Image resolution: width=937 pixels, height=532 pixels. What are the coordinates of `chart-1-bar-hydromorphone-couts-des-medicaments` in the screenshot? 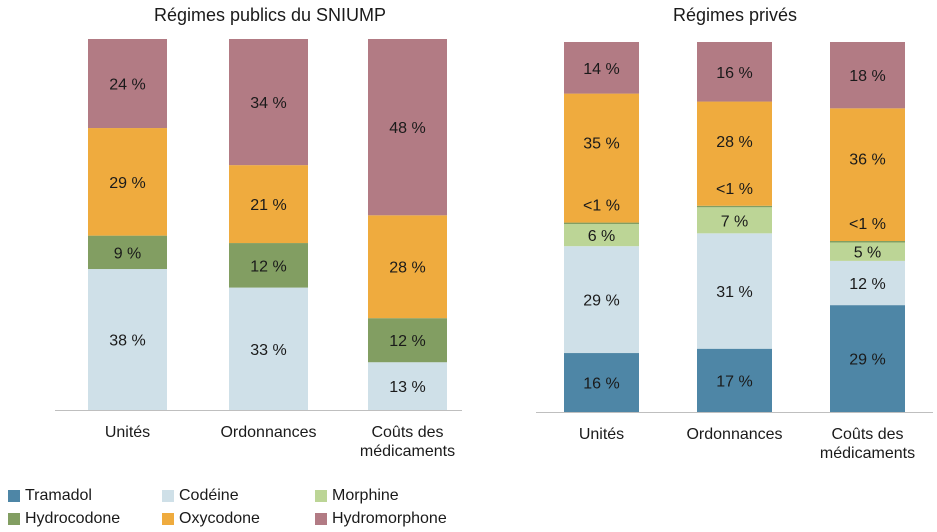 It's located at (407, 127).